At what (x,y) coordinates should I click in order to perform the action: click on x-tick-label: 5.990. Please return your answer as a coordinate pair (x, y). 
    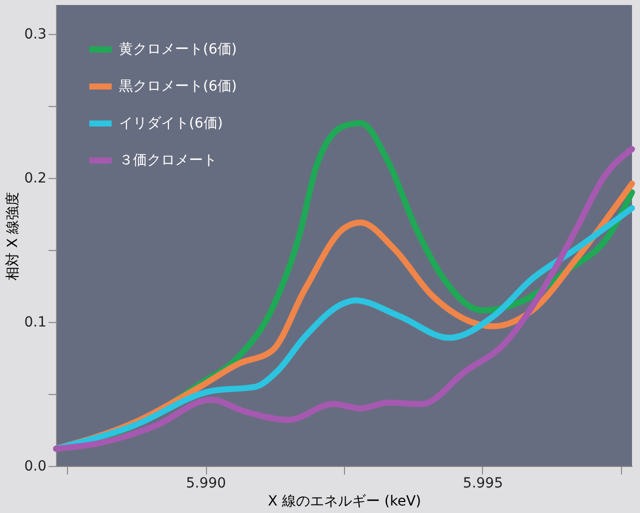
    Looking at the image, I should click on (206, 484).